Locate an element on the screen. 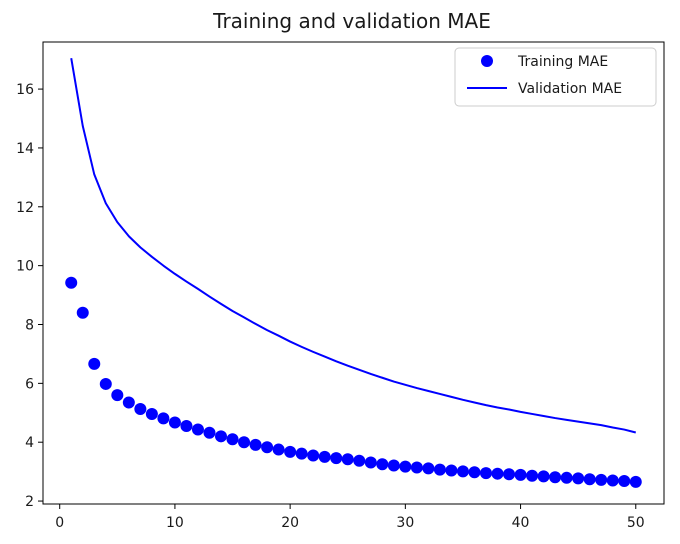  legend-box is located at coordinates (555, 77).